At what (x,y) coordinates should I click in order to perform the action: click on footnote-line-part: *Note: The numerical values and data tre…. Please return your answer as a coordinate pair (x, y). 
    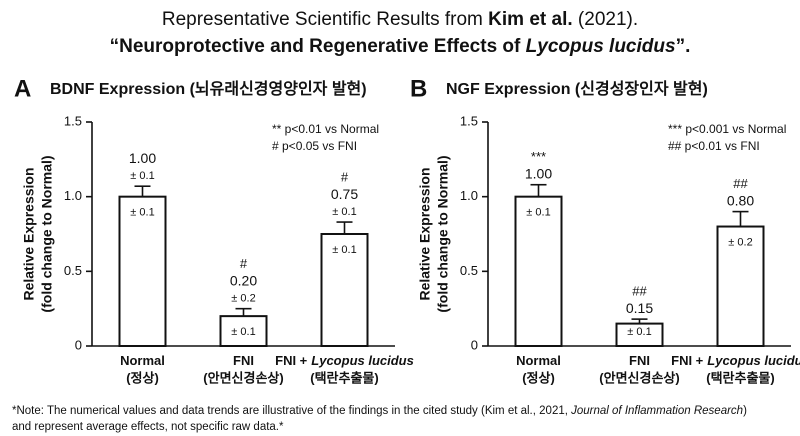
    Looking at the image, I should click on (291, 411).